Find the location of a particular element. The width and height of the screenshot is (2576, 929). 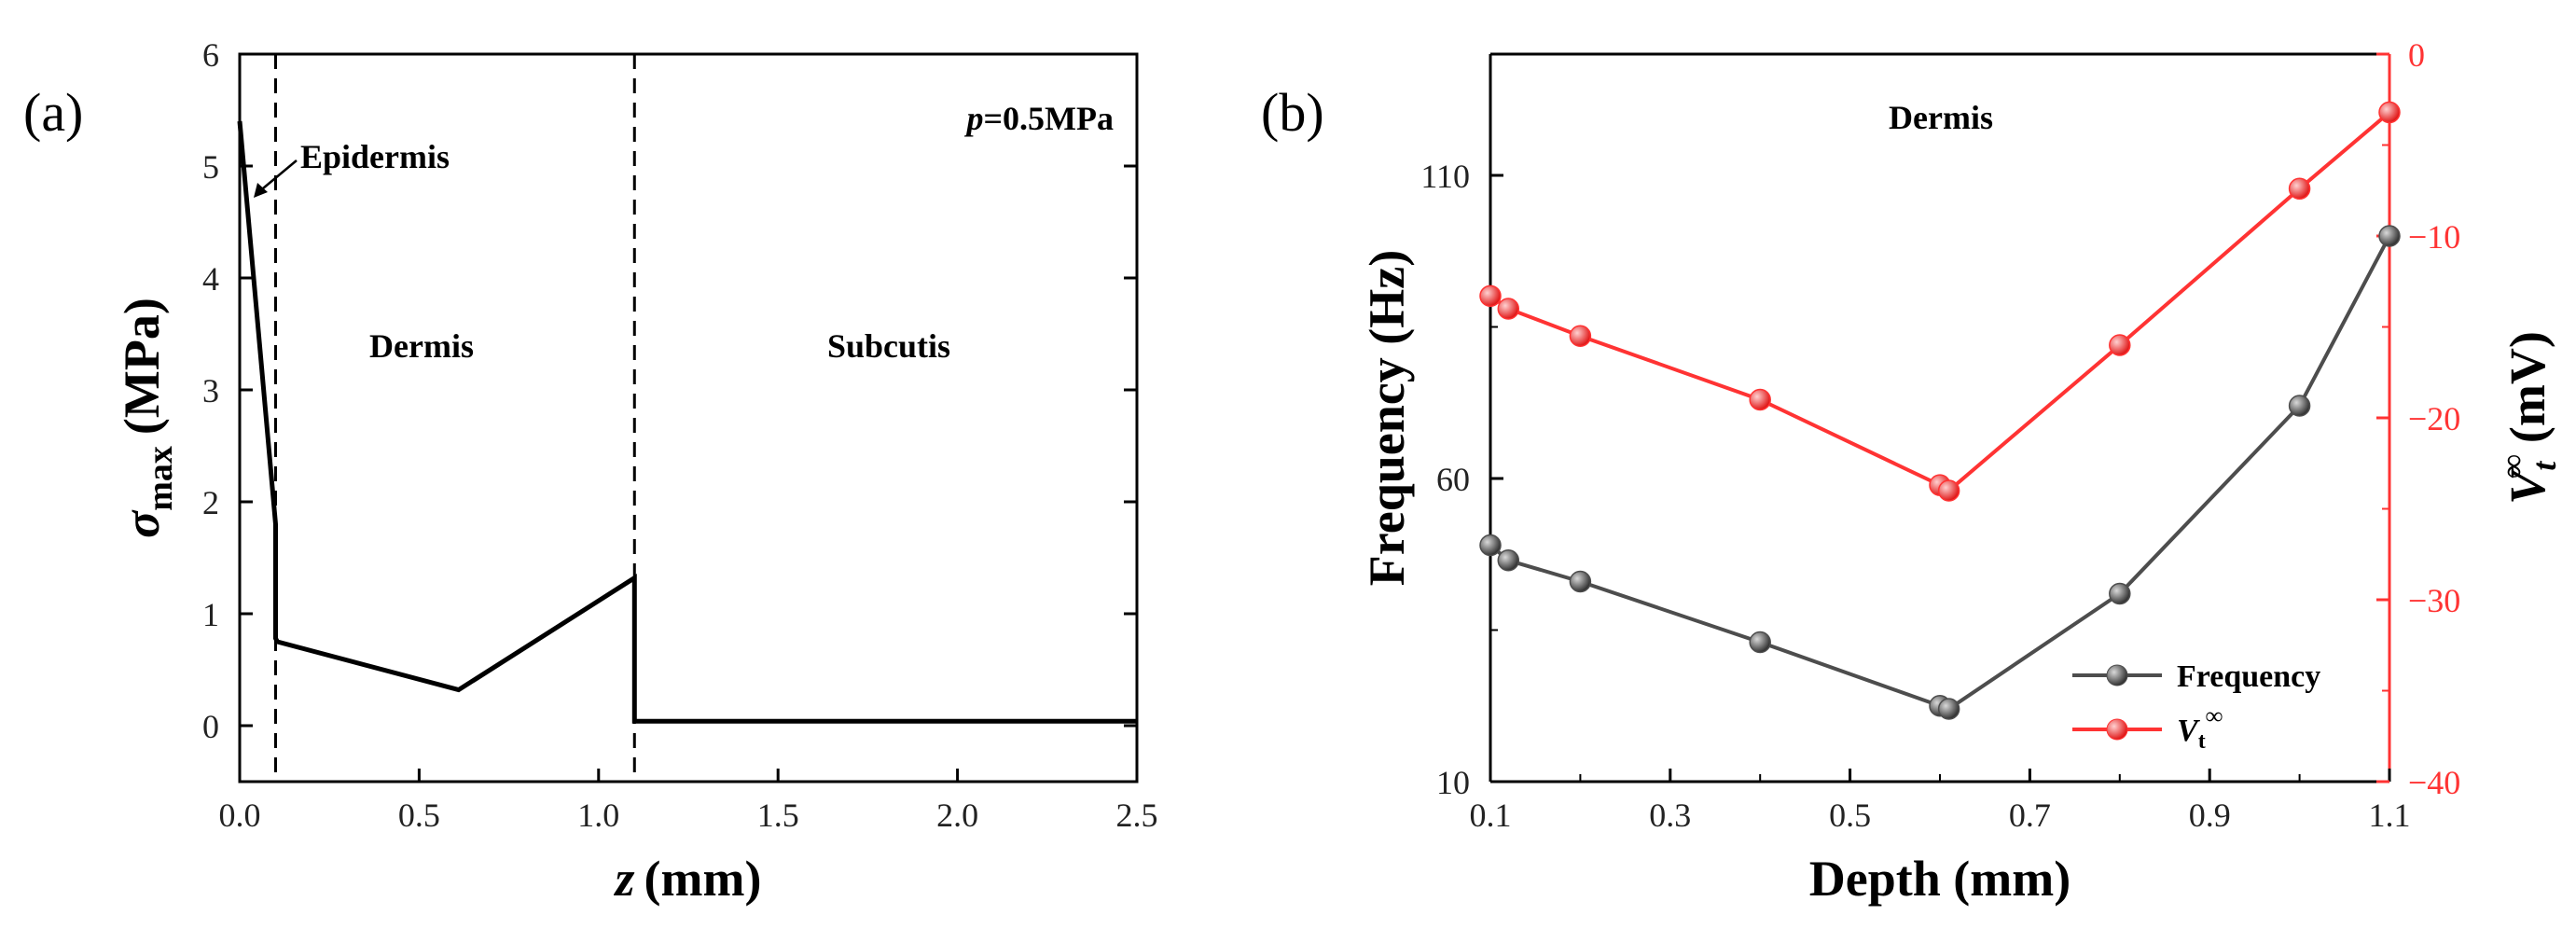

subcutis-label: Subcutis is located at coordinates (888, 346).